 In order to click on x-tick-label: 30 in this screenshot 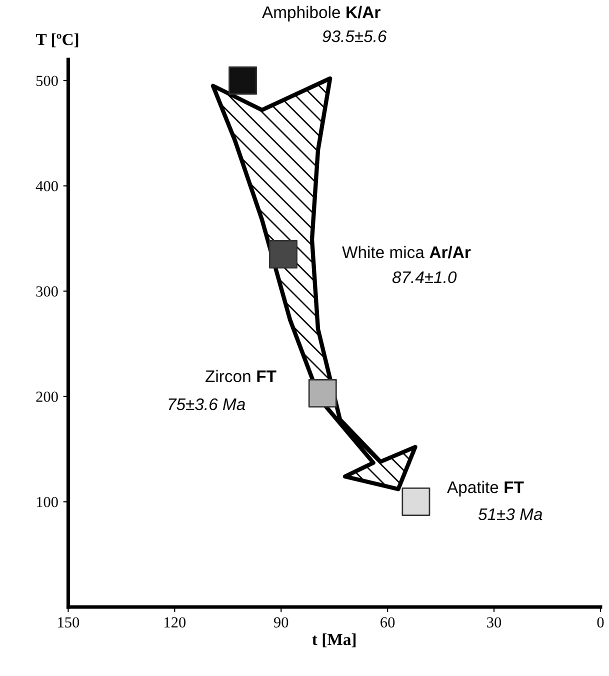, I will do `click(494, 622)`.